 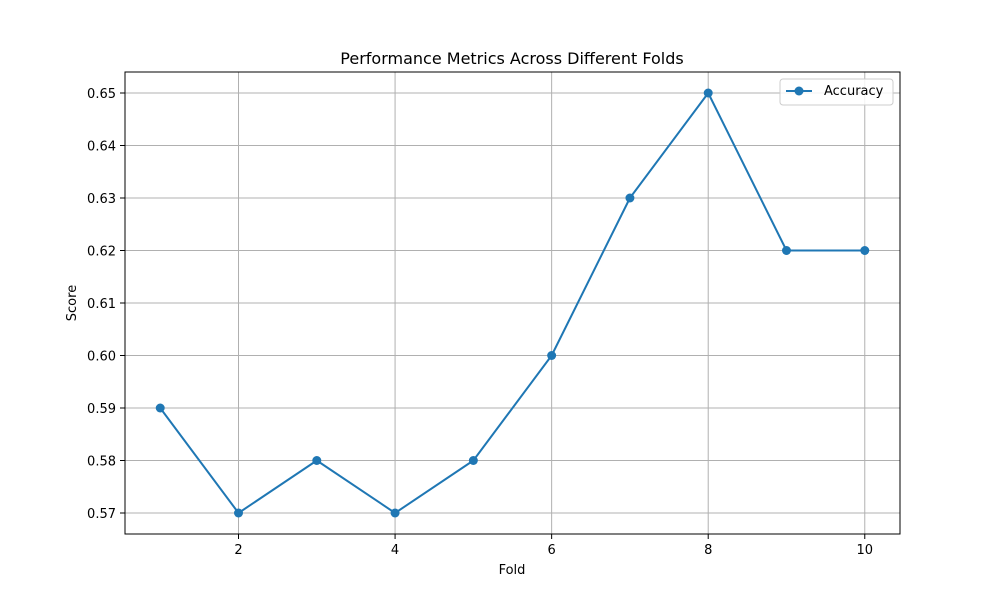 What do you see at coordinates (101, 304) in the screenshot?
I see `y-tick-label: 0.61` at bounding box center [101, 304].